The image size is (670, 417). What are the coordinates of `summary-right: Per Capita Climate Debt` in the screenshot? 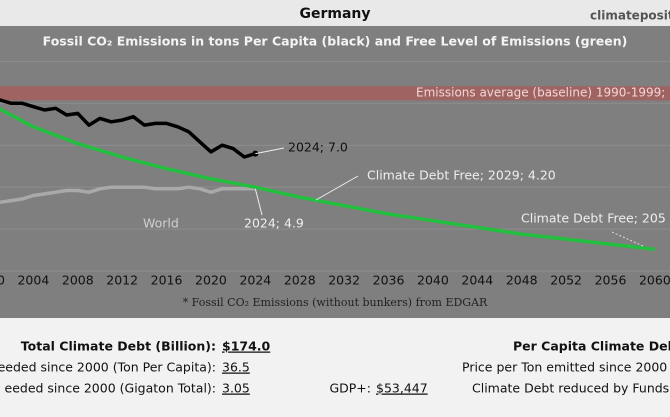 It's located at (591, 346).